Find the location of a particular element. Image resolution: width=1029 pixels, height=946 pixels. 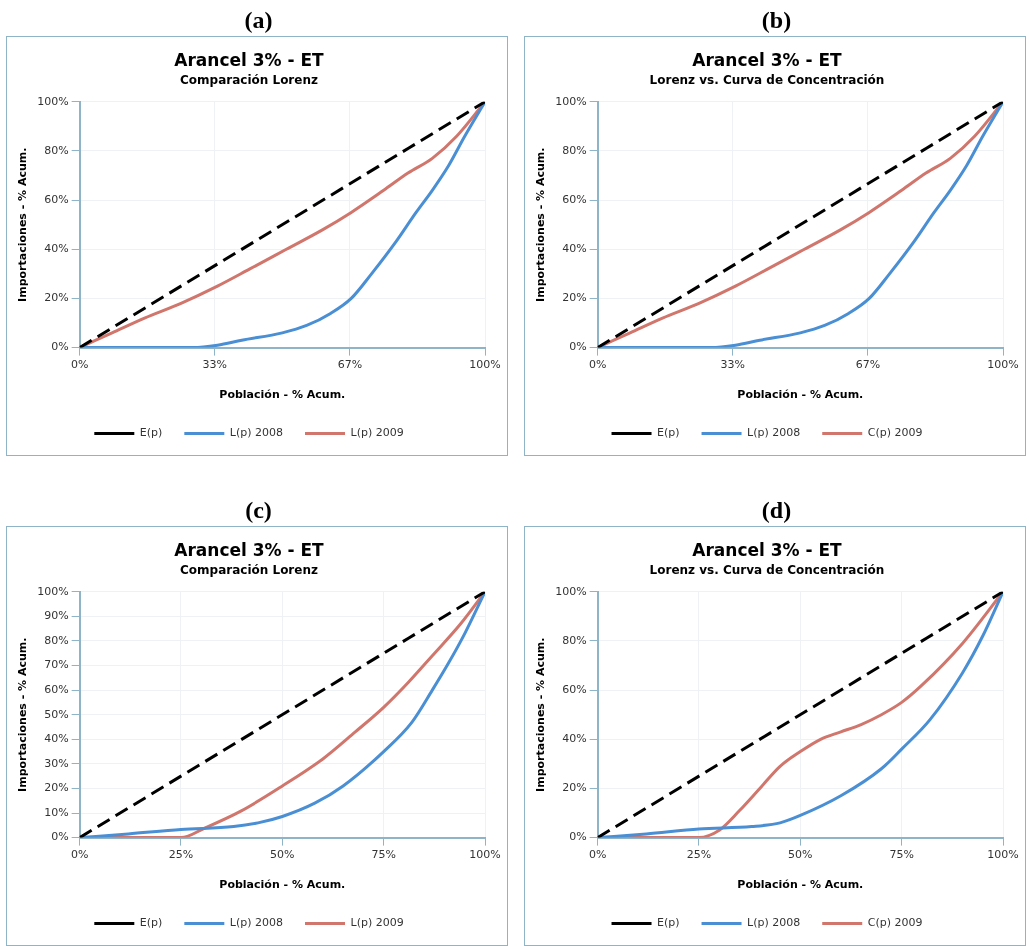

text: (b) is located at coordinates (776, 20).